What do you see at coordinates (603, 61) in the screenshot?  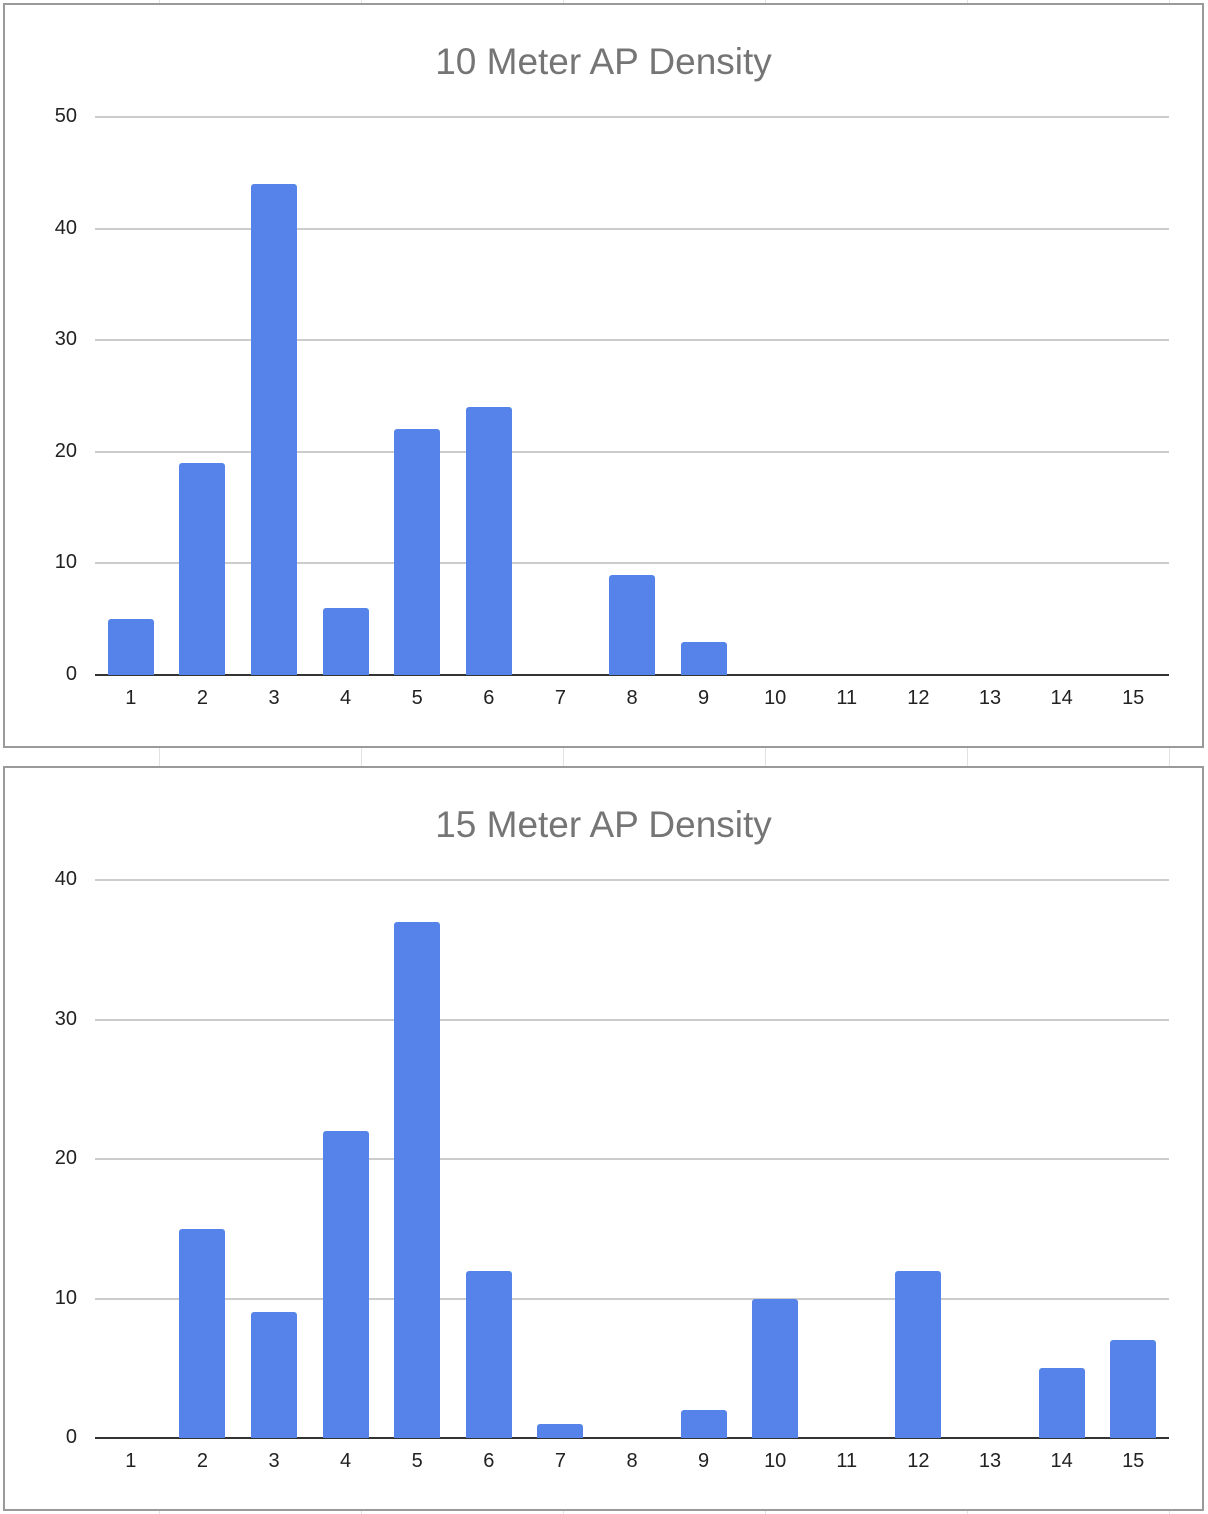 I see `chart-title: 10 Meter AP Density` at bounding box center [603, 61].